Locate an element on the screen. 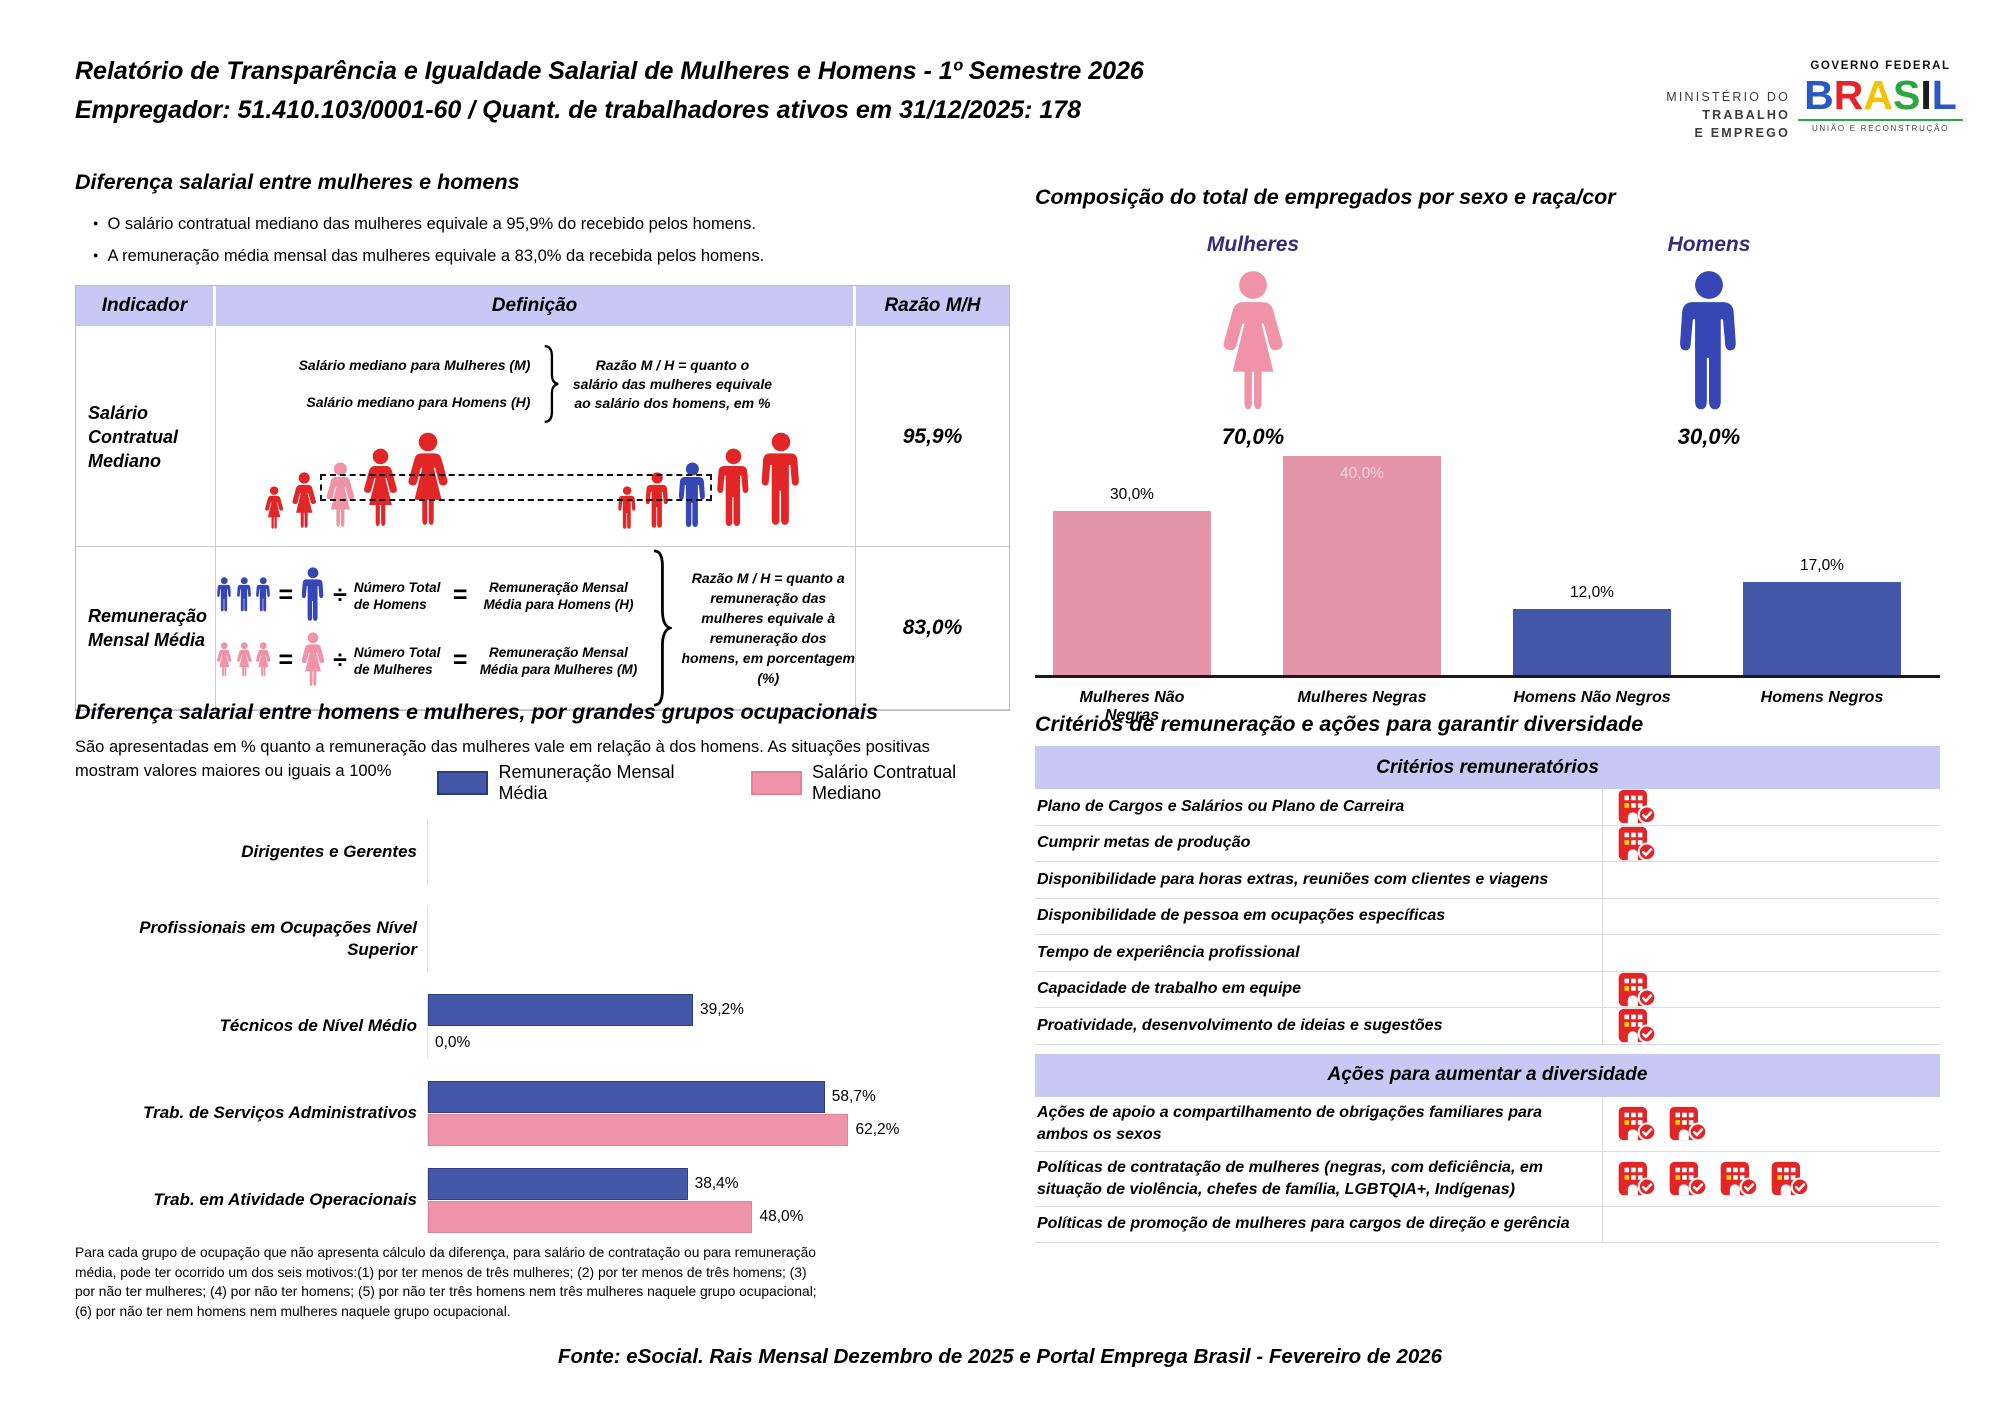 The height and width of the screenshot is (1414, 2000). median-dashed-box is located at coordinates (516, 487).